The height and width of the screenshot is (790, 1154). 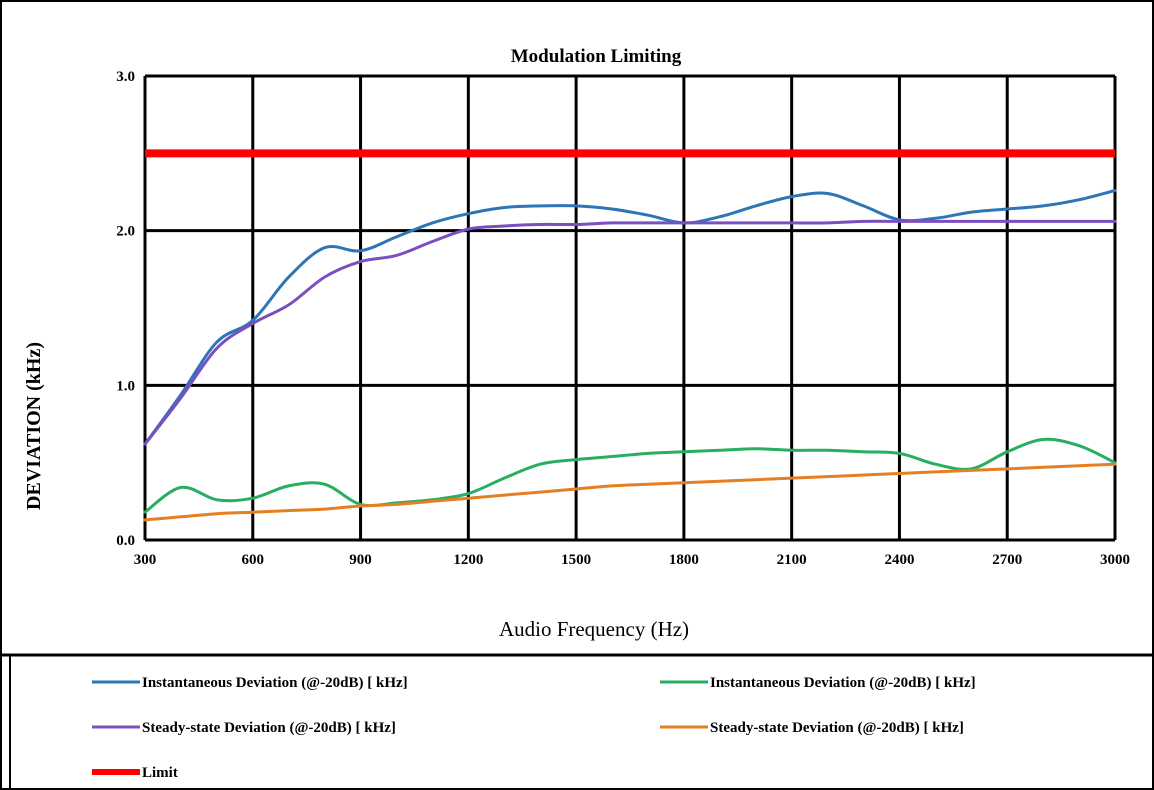 I want to click on y-tick-label-2: 2.0, so click(x=125, y=232).